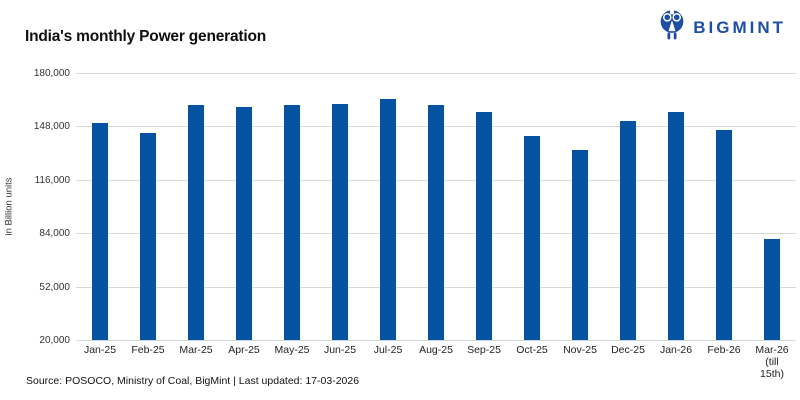  What do you see at coordinates (292, 350) in the screenshot?
I see `x-tick-label: May-25` at bounding box center [292, 350].